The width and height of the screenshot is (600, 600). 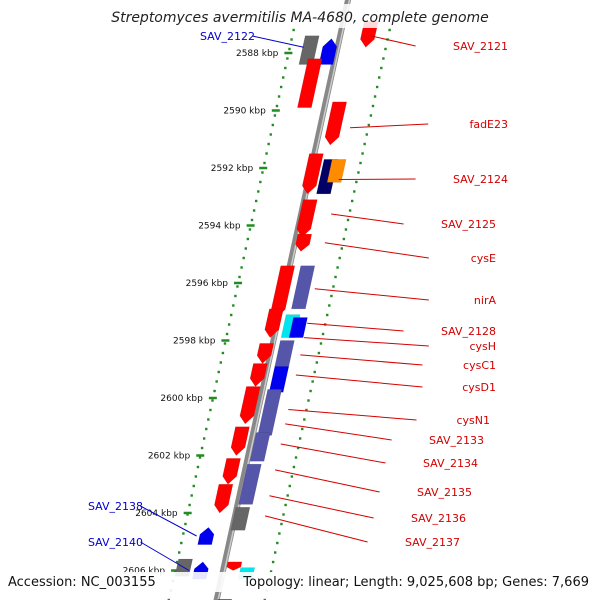 What do you see at coordinates (438, 518) in the screenshot?
I see `gene-label: SAV_2136` at bounding box center [438, 518].